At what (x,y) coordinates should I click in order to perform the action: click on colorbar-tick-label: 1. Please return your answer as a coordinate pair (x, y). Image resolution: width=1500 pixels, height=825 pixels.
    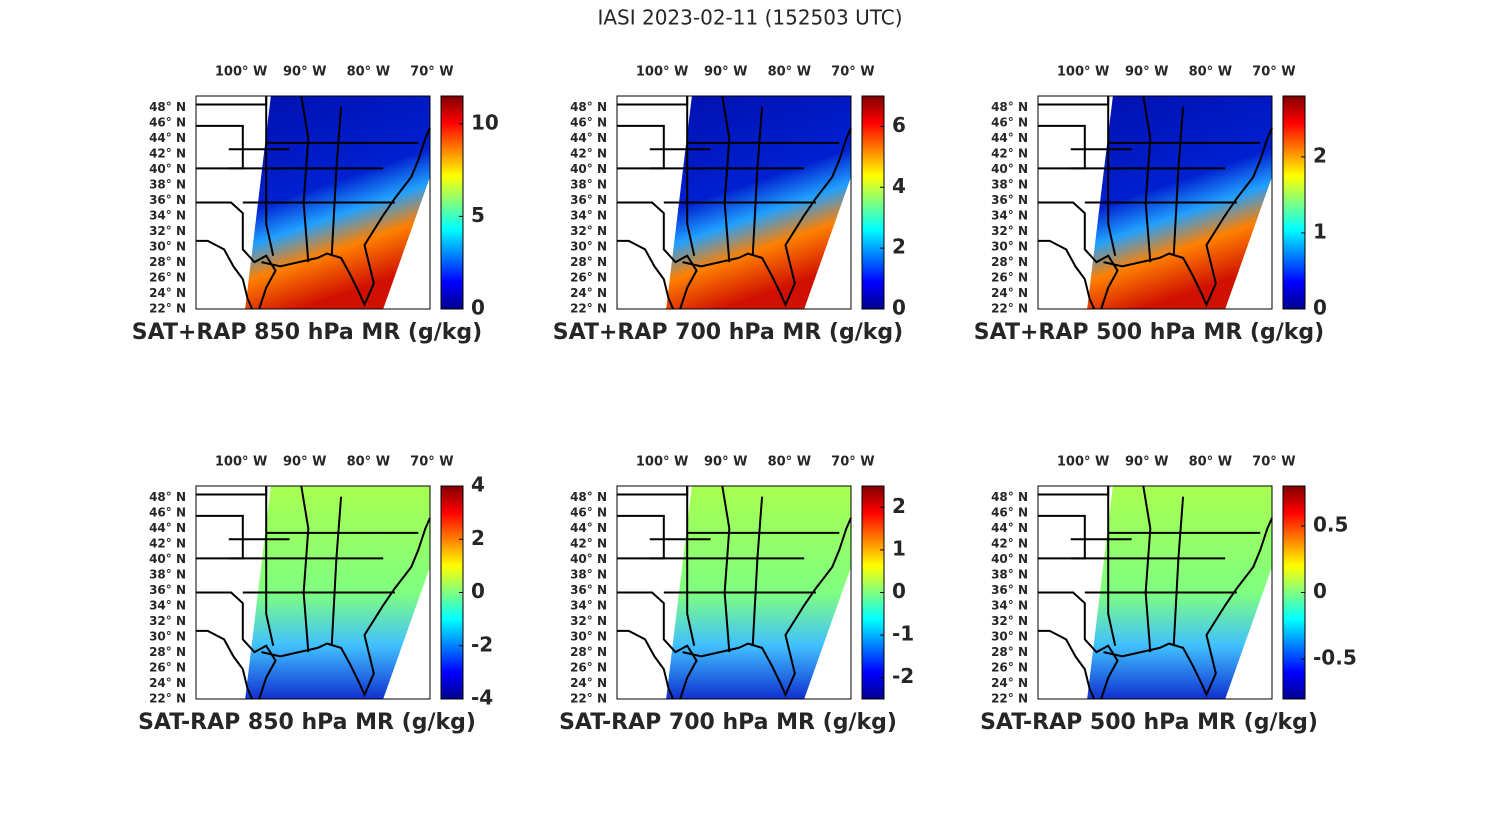
    Looking at the image, I should click on (1320, 231).